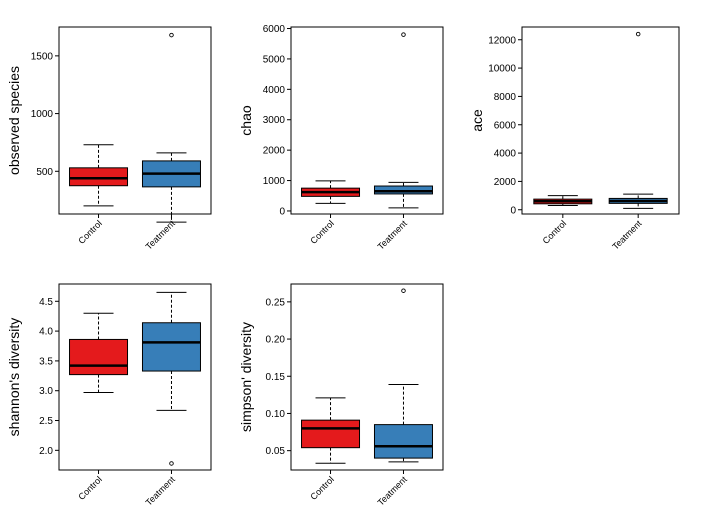 This screenshot has width=717, height=528. Describe the element at coordinates (477, 120) in the screenshot. I see `y-axis-label: ace` at that location.